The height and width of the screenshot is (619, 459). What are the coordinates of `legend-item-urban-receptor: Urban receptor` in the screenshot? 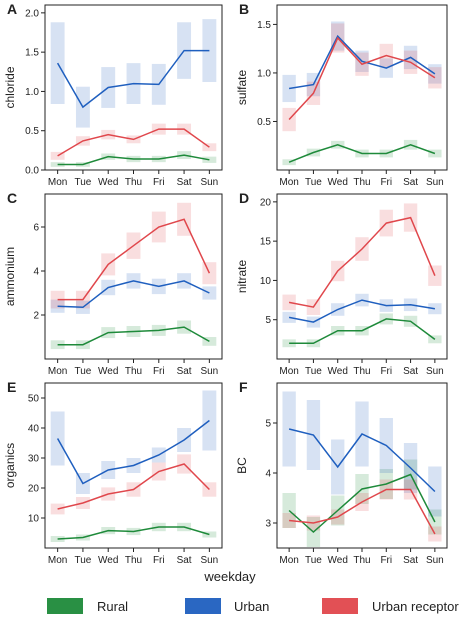 It's located at (390, 606).